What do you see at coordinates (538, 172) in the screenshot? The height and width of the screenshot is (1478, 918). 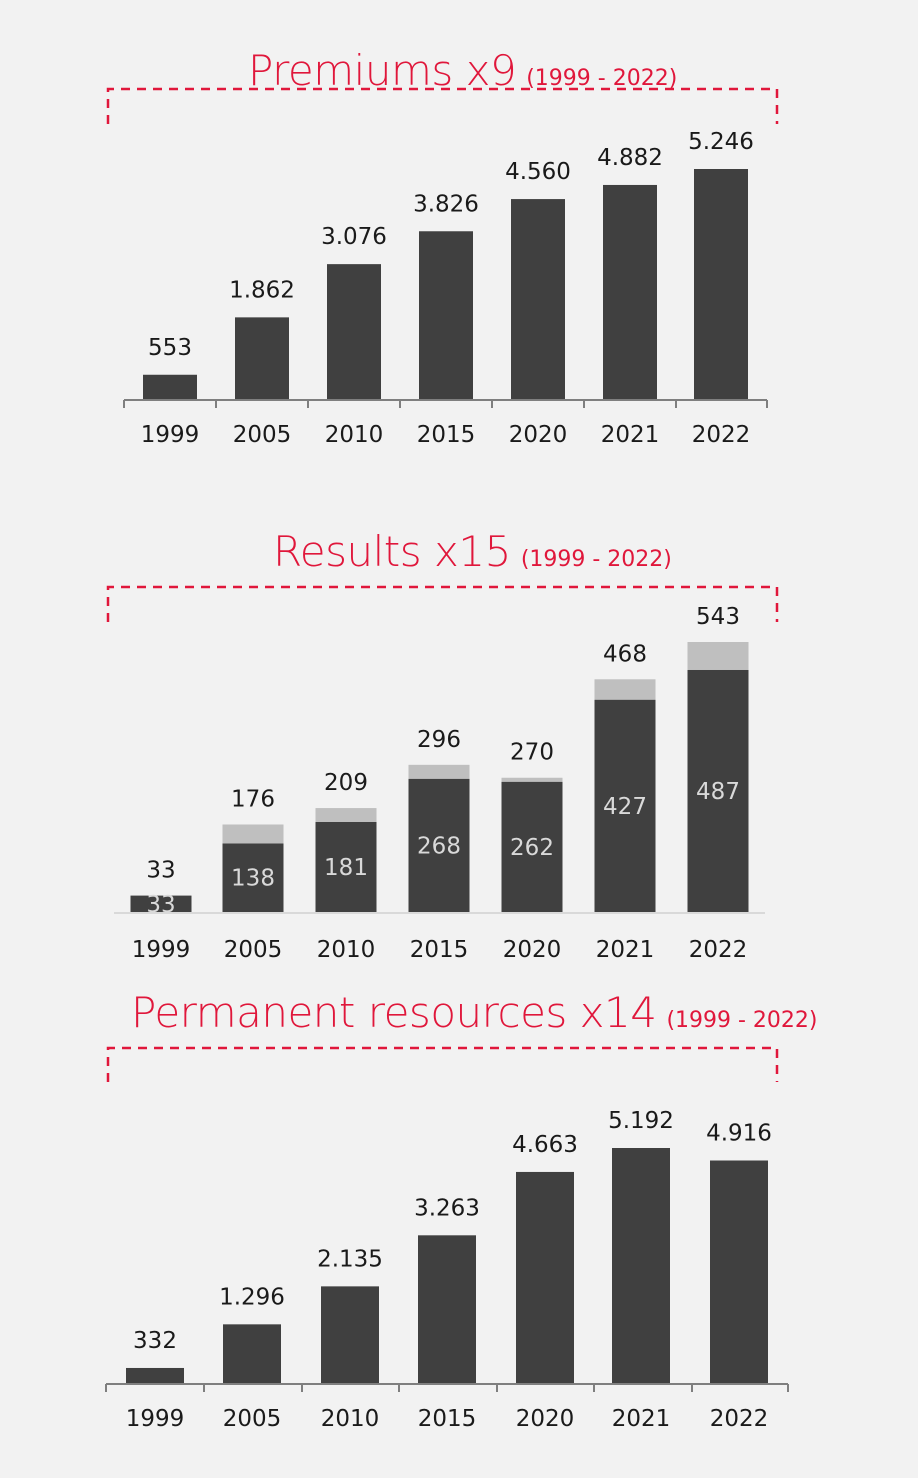 I see `premiums-value-label-2020: 4.560` at bounding box center [538, 172].